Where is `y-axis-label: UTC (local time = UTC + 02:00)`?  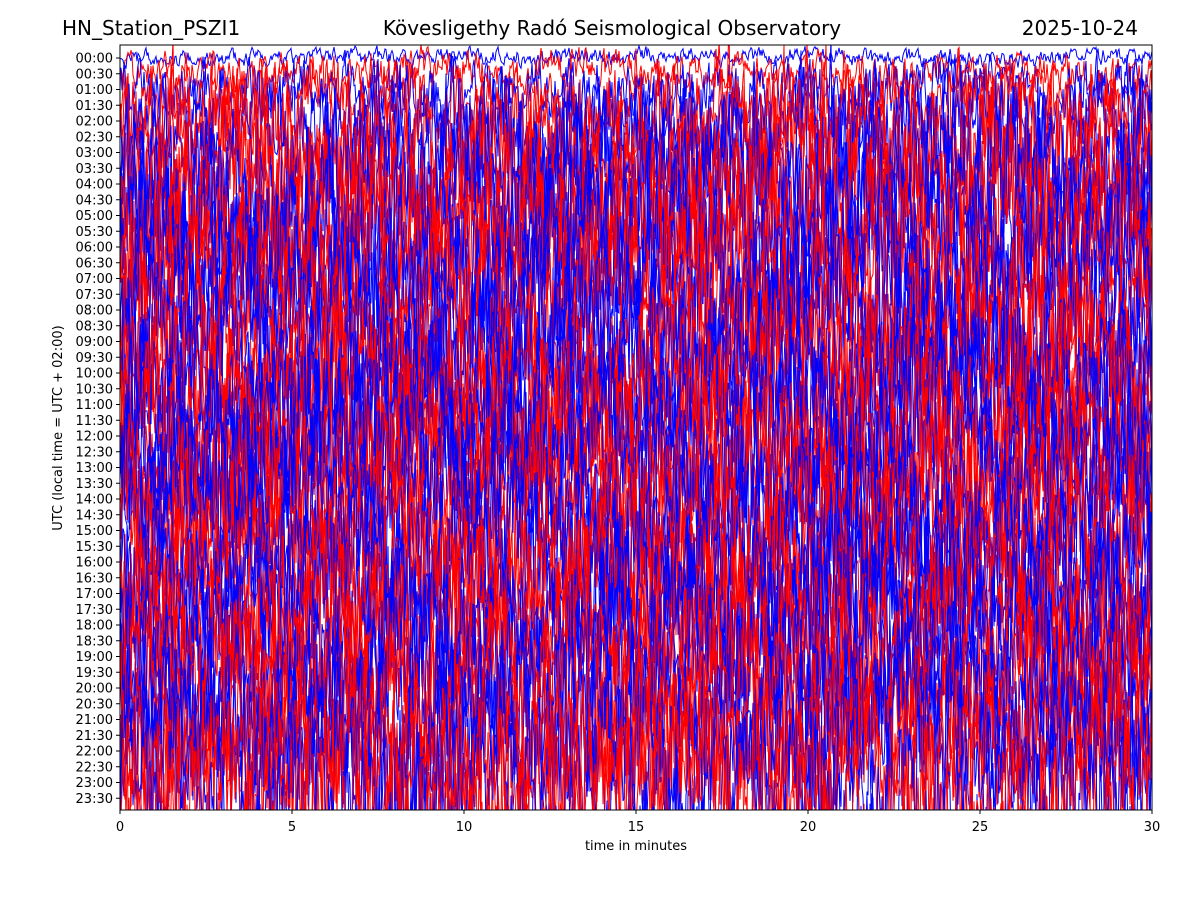 y-axis-label: UTC (local time = UTC + 02:00) is located at coordinates (58, 427).